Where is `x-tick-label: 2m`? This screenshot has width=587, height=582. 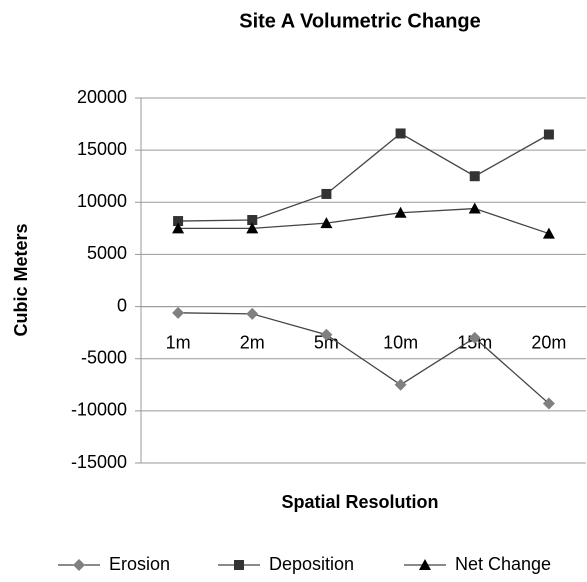 x-tick-label: 2m is located at coordinates (252, 342).